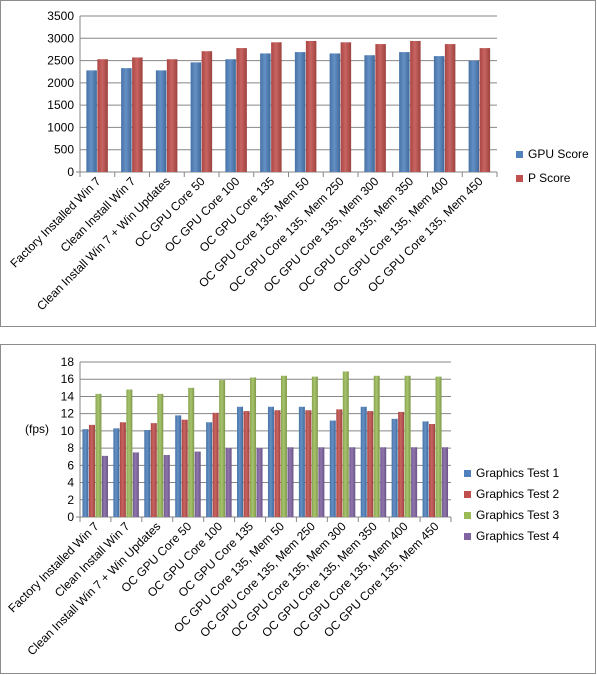 This screenshot has height=675, width=597. I want to click on y-tick-label: 16, so click(68, 379).